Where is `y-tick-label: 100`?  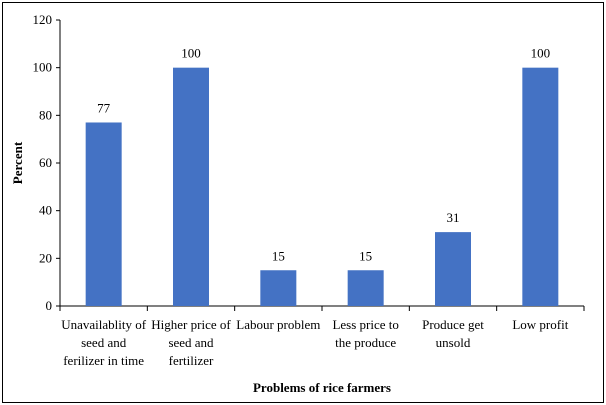 y-tick-label: 100 is located at coordinates (43, 67).